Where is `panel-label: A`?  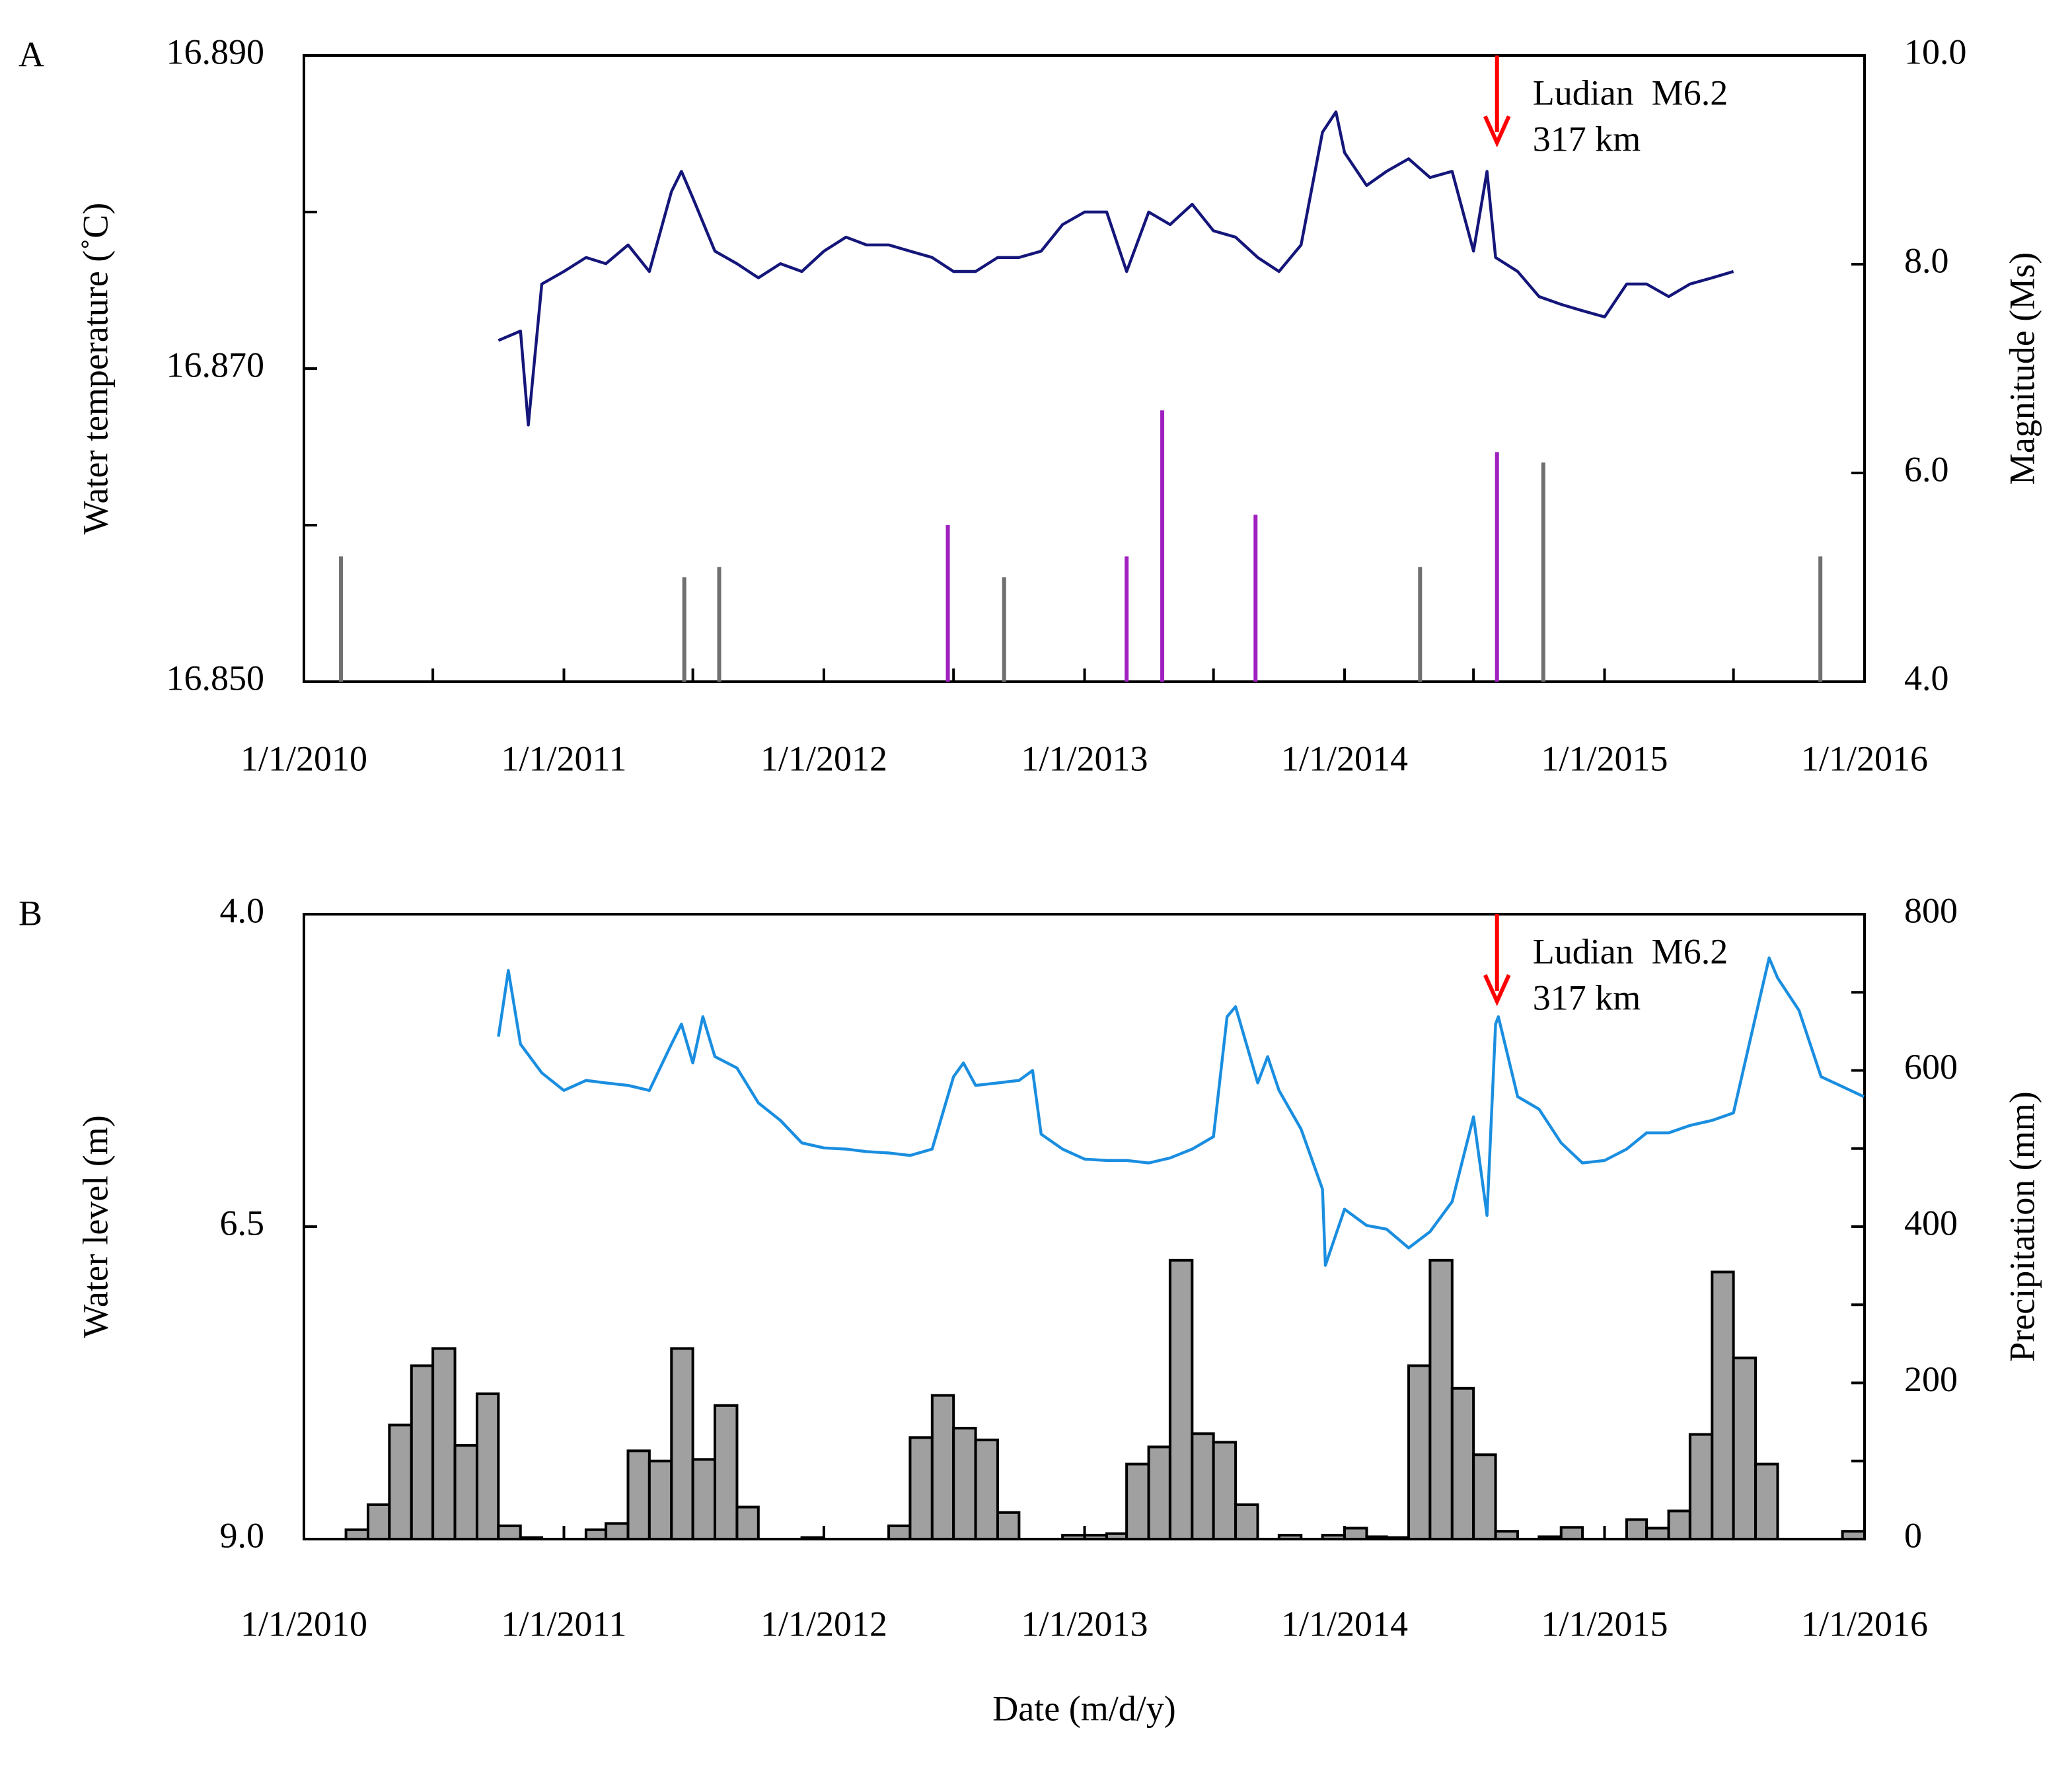
panel-label: A is located at coordinates (31, 54).